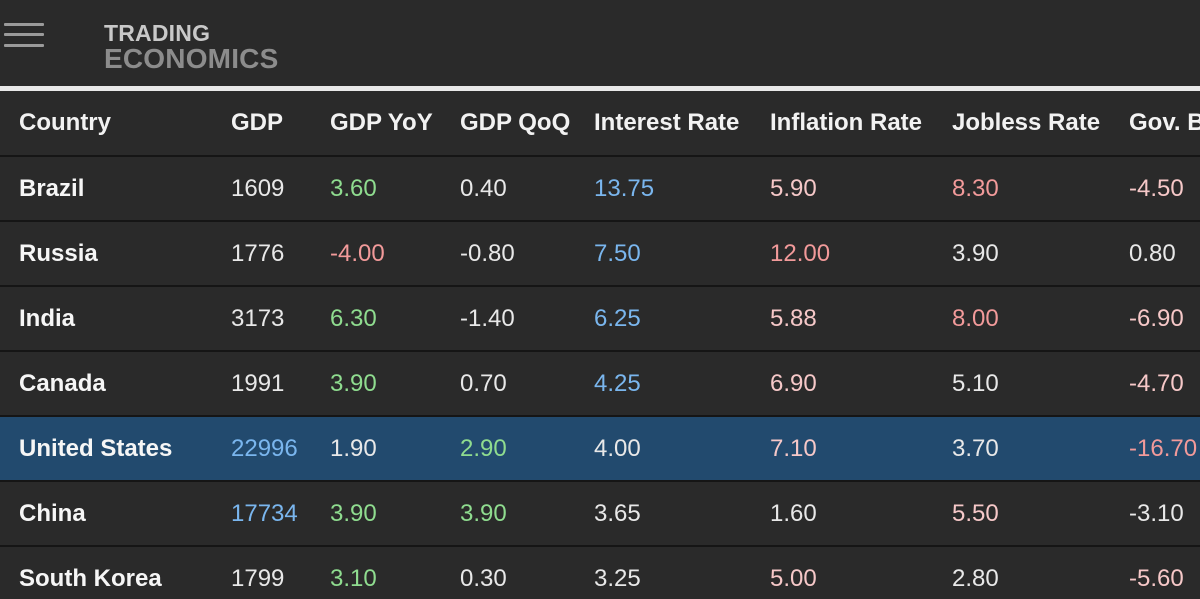 Image resolution: width=1200 pixels, height=599 pixels. I want to click on col-header-country: Country, so click(65, 122).